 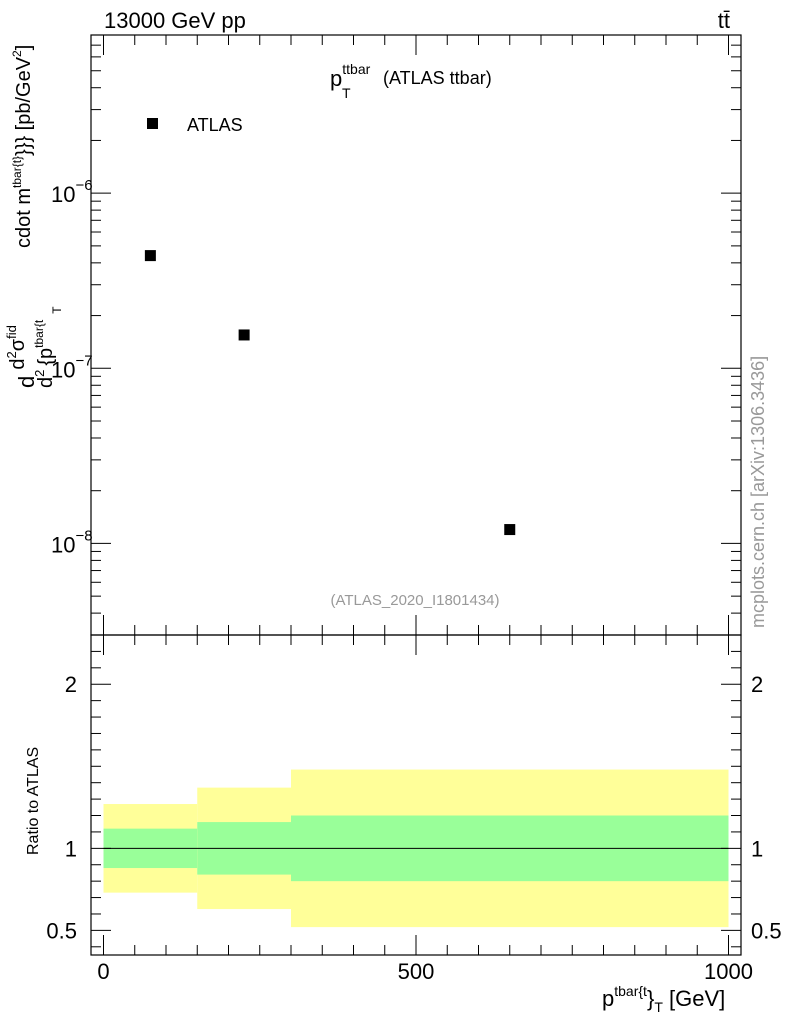 I want to click on ylabel-e-sub: T, so click(x=57, y=310).